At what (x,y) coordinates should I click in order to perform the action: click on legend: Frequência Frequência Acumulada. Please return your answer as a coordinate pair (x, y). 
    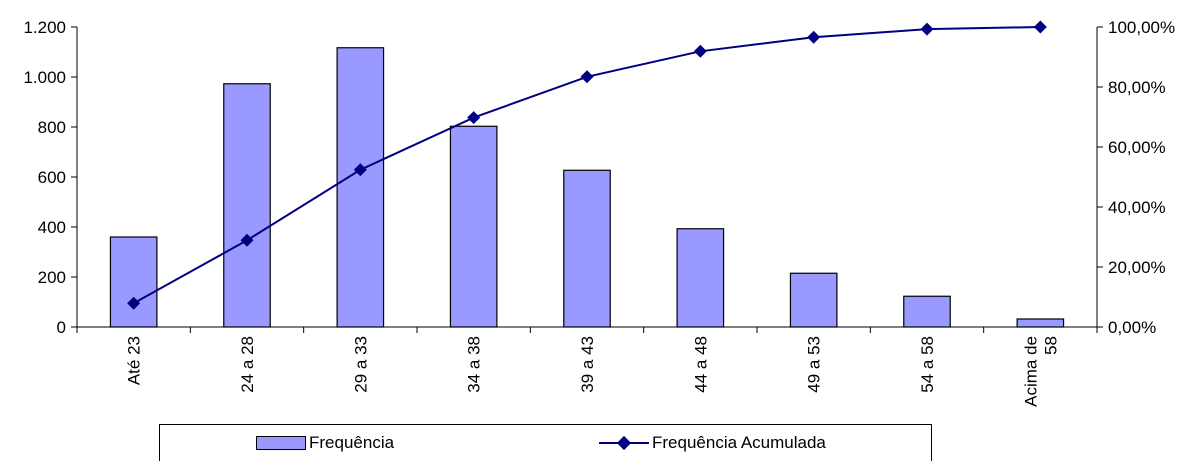
    Looking at the image, I should click on (545, 442).